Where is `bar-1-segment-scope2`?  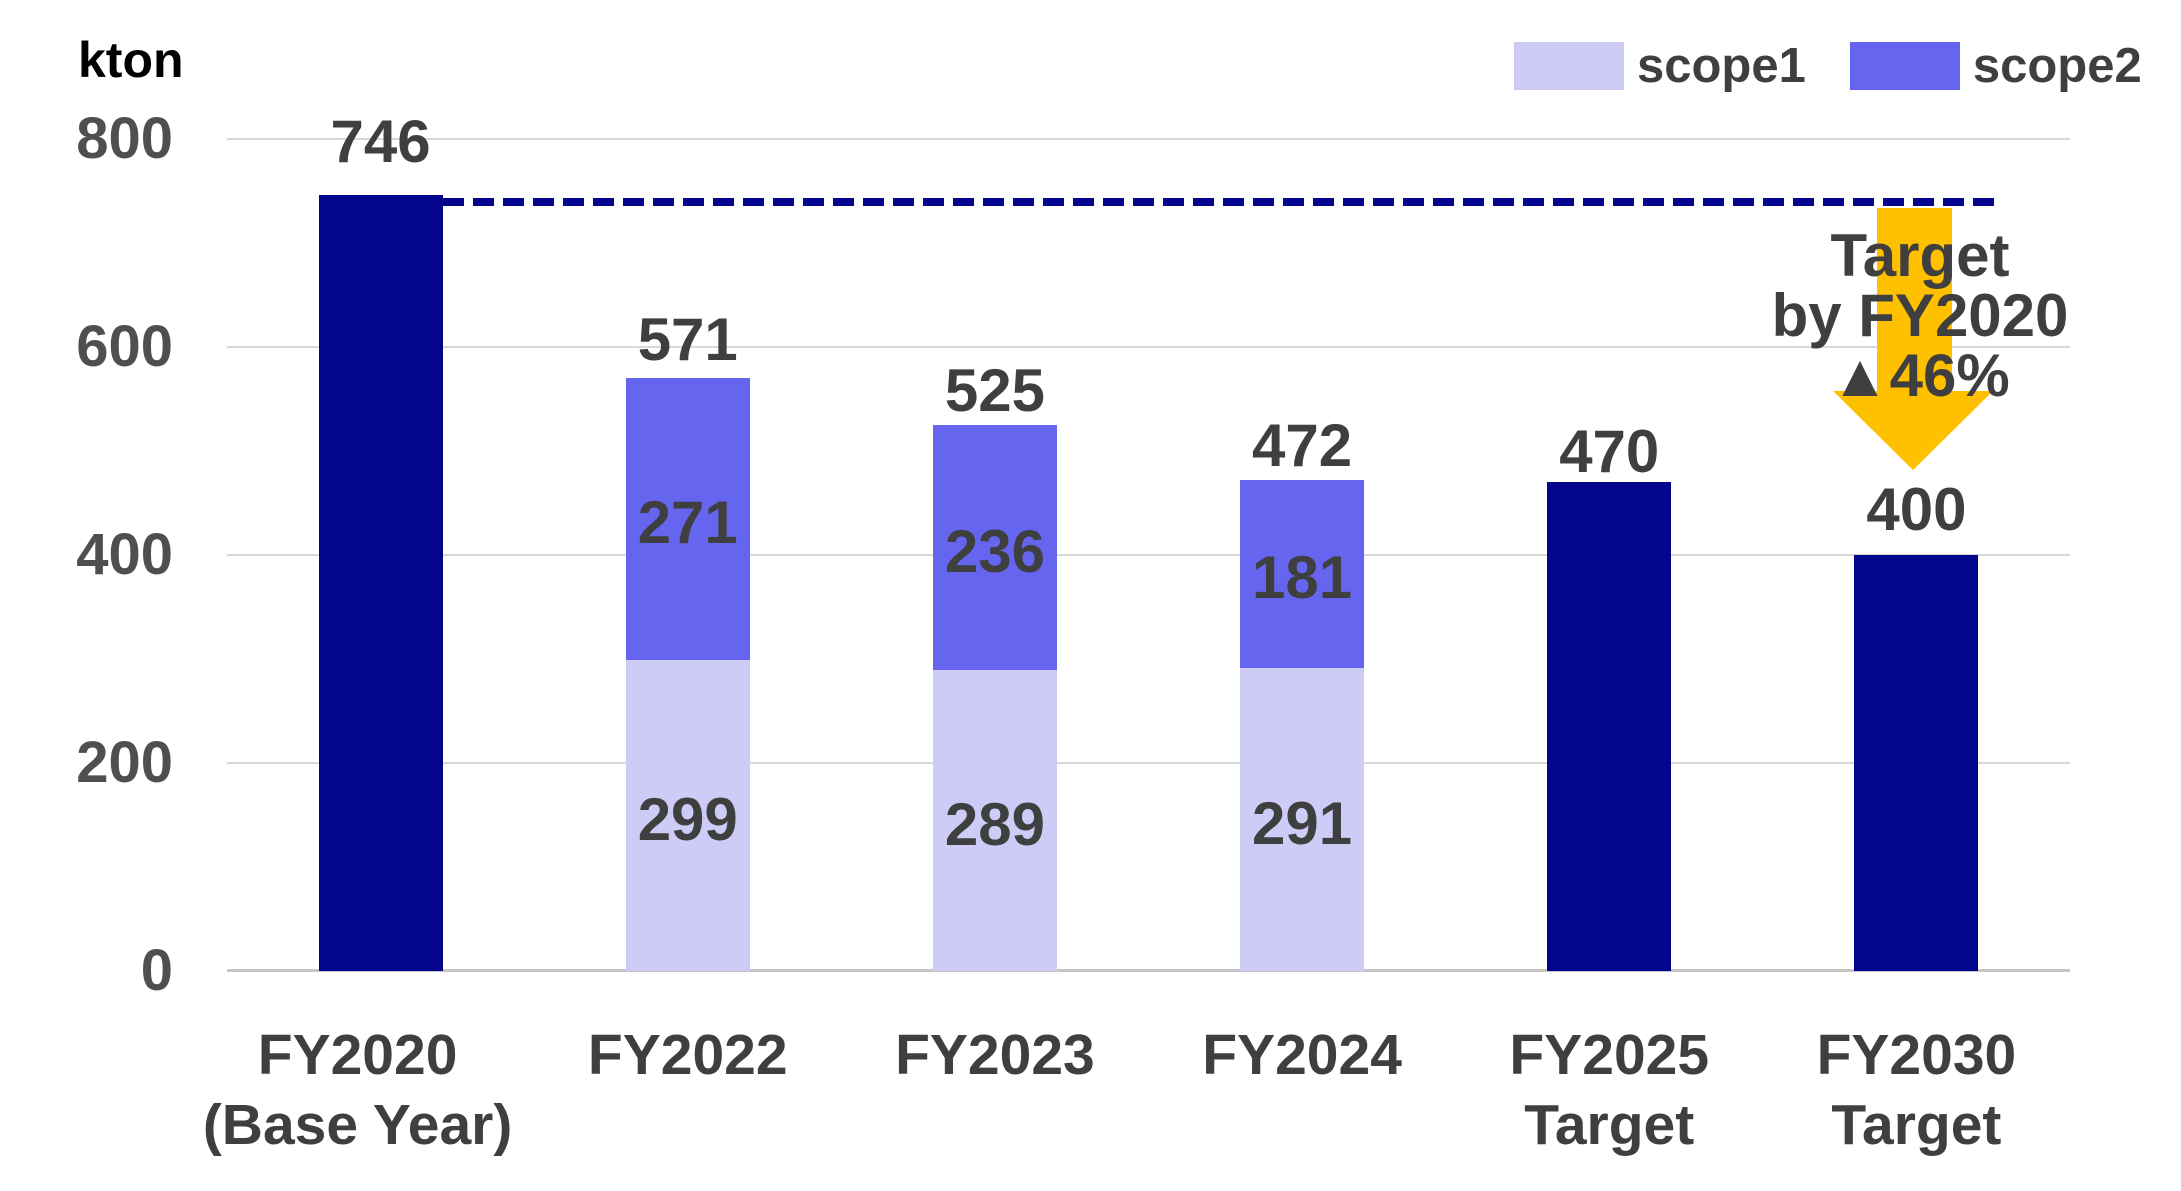 bar-1-segment-scope2 is located at coordinates (687, 519).